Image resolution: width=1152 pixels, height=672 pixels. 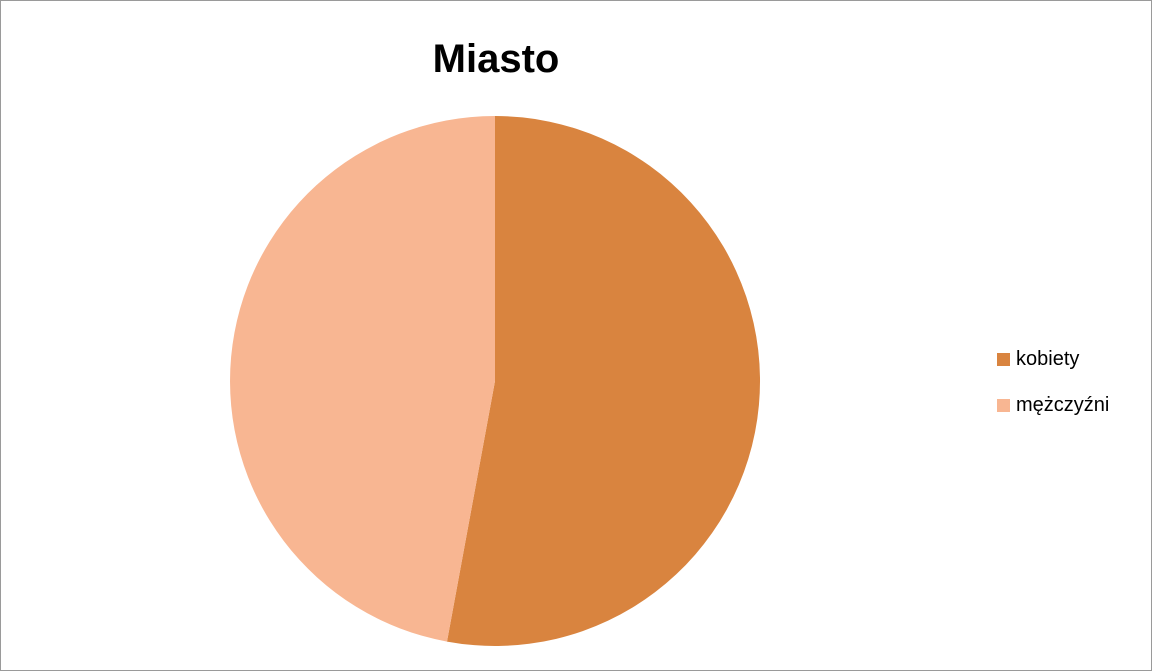 I want to click on legend-swatch-mezczyzni, so click(x=1003, y=405).